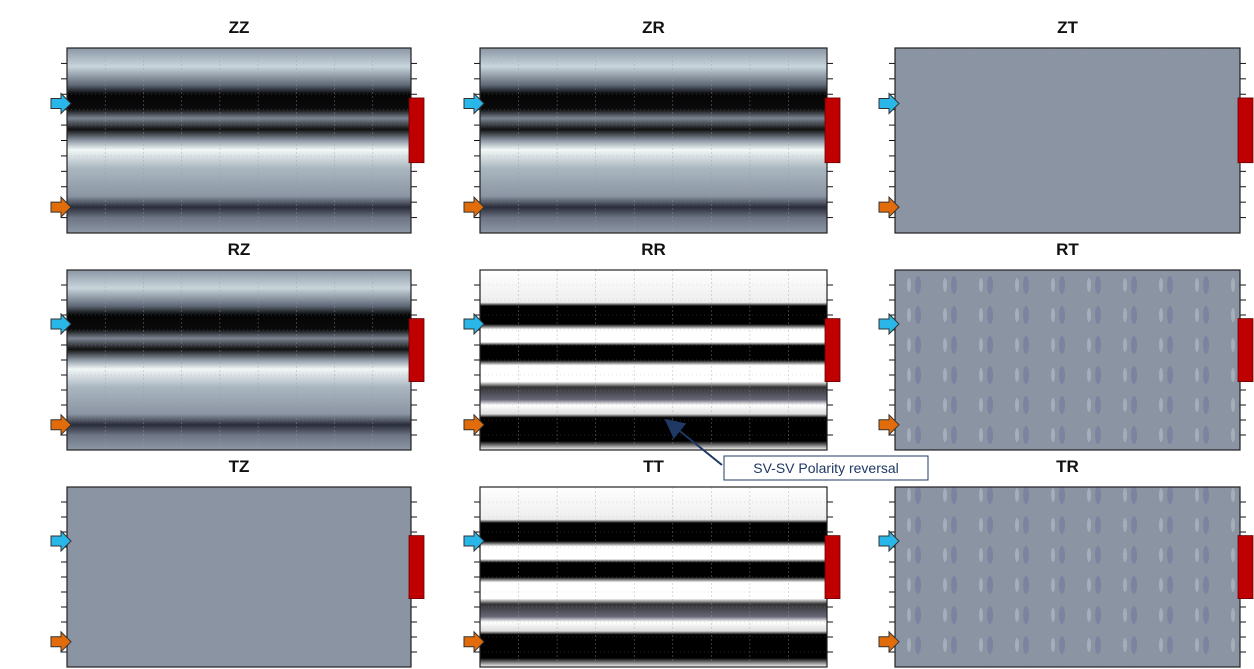 Image resolution: width=1254 pixels, height=669 pixels. I want to click on panel-title: TR, so click(1067, 466).